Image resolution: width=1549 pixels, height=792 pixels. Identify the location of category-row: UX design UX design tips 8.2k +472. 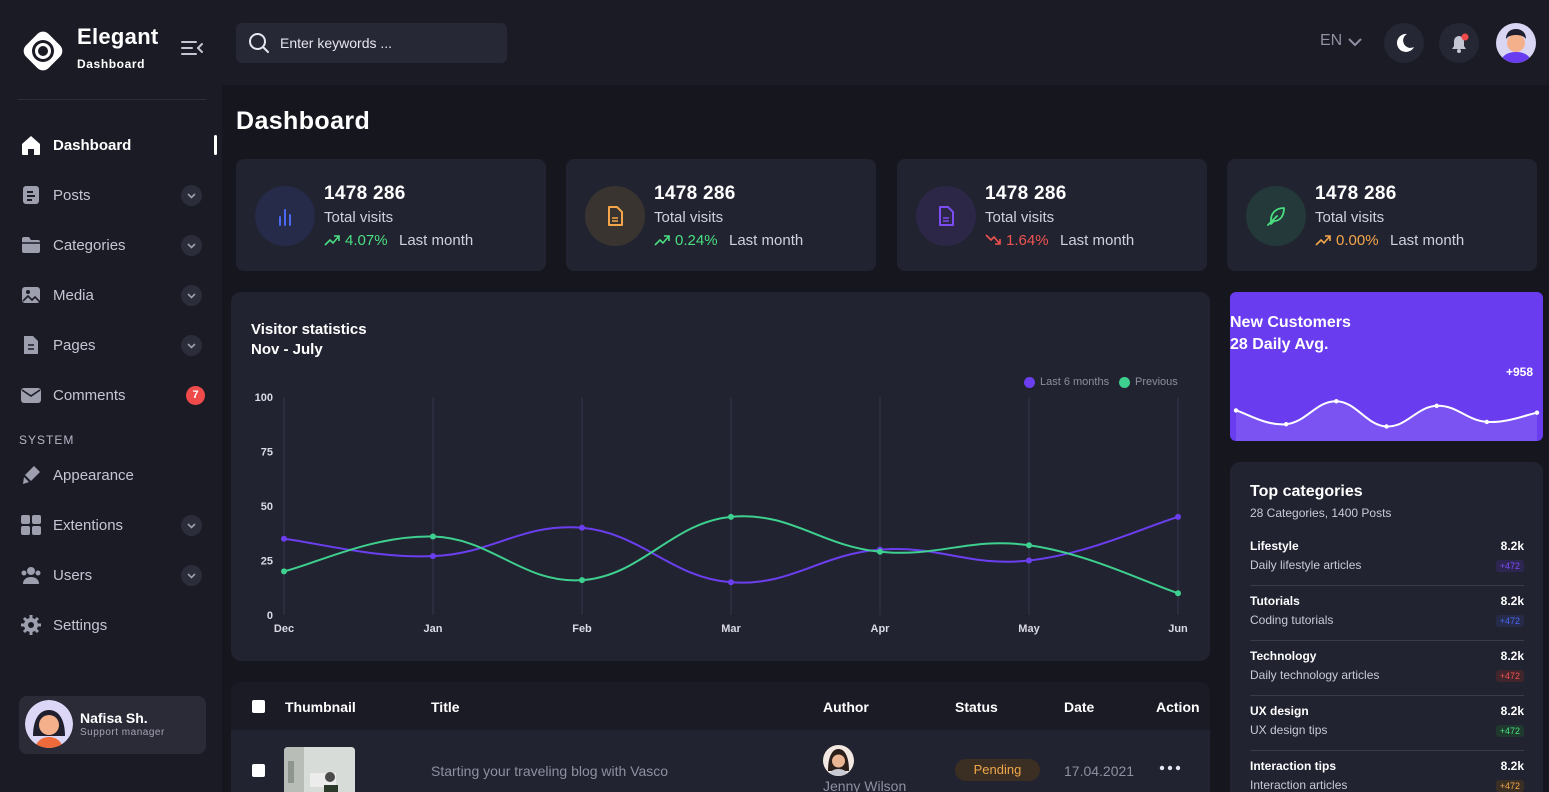
(1387, 731).